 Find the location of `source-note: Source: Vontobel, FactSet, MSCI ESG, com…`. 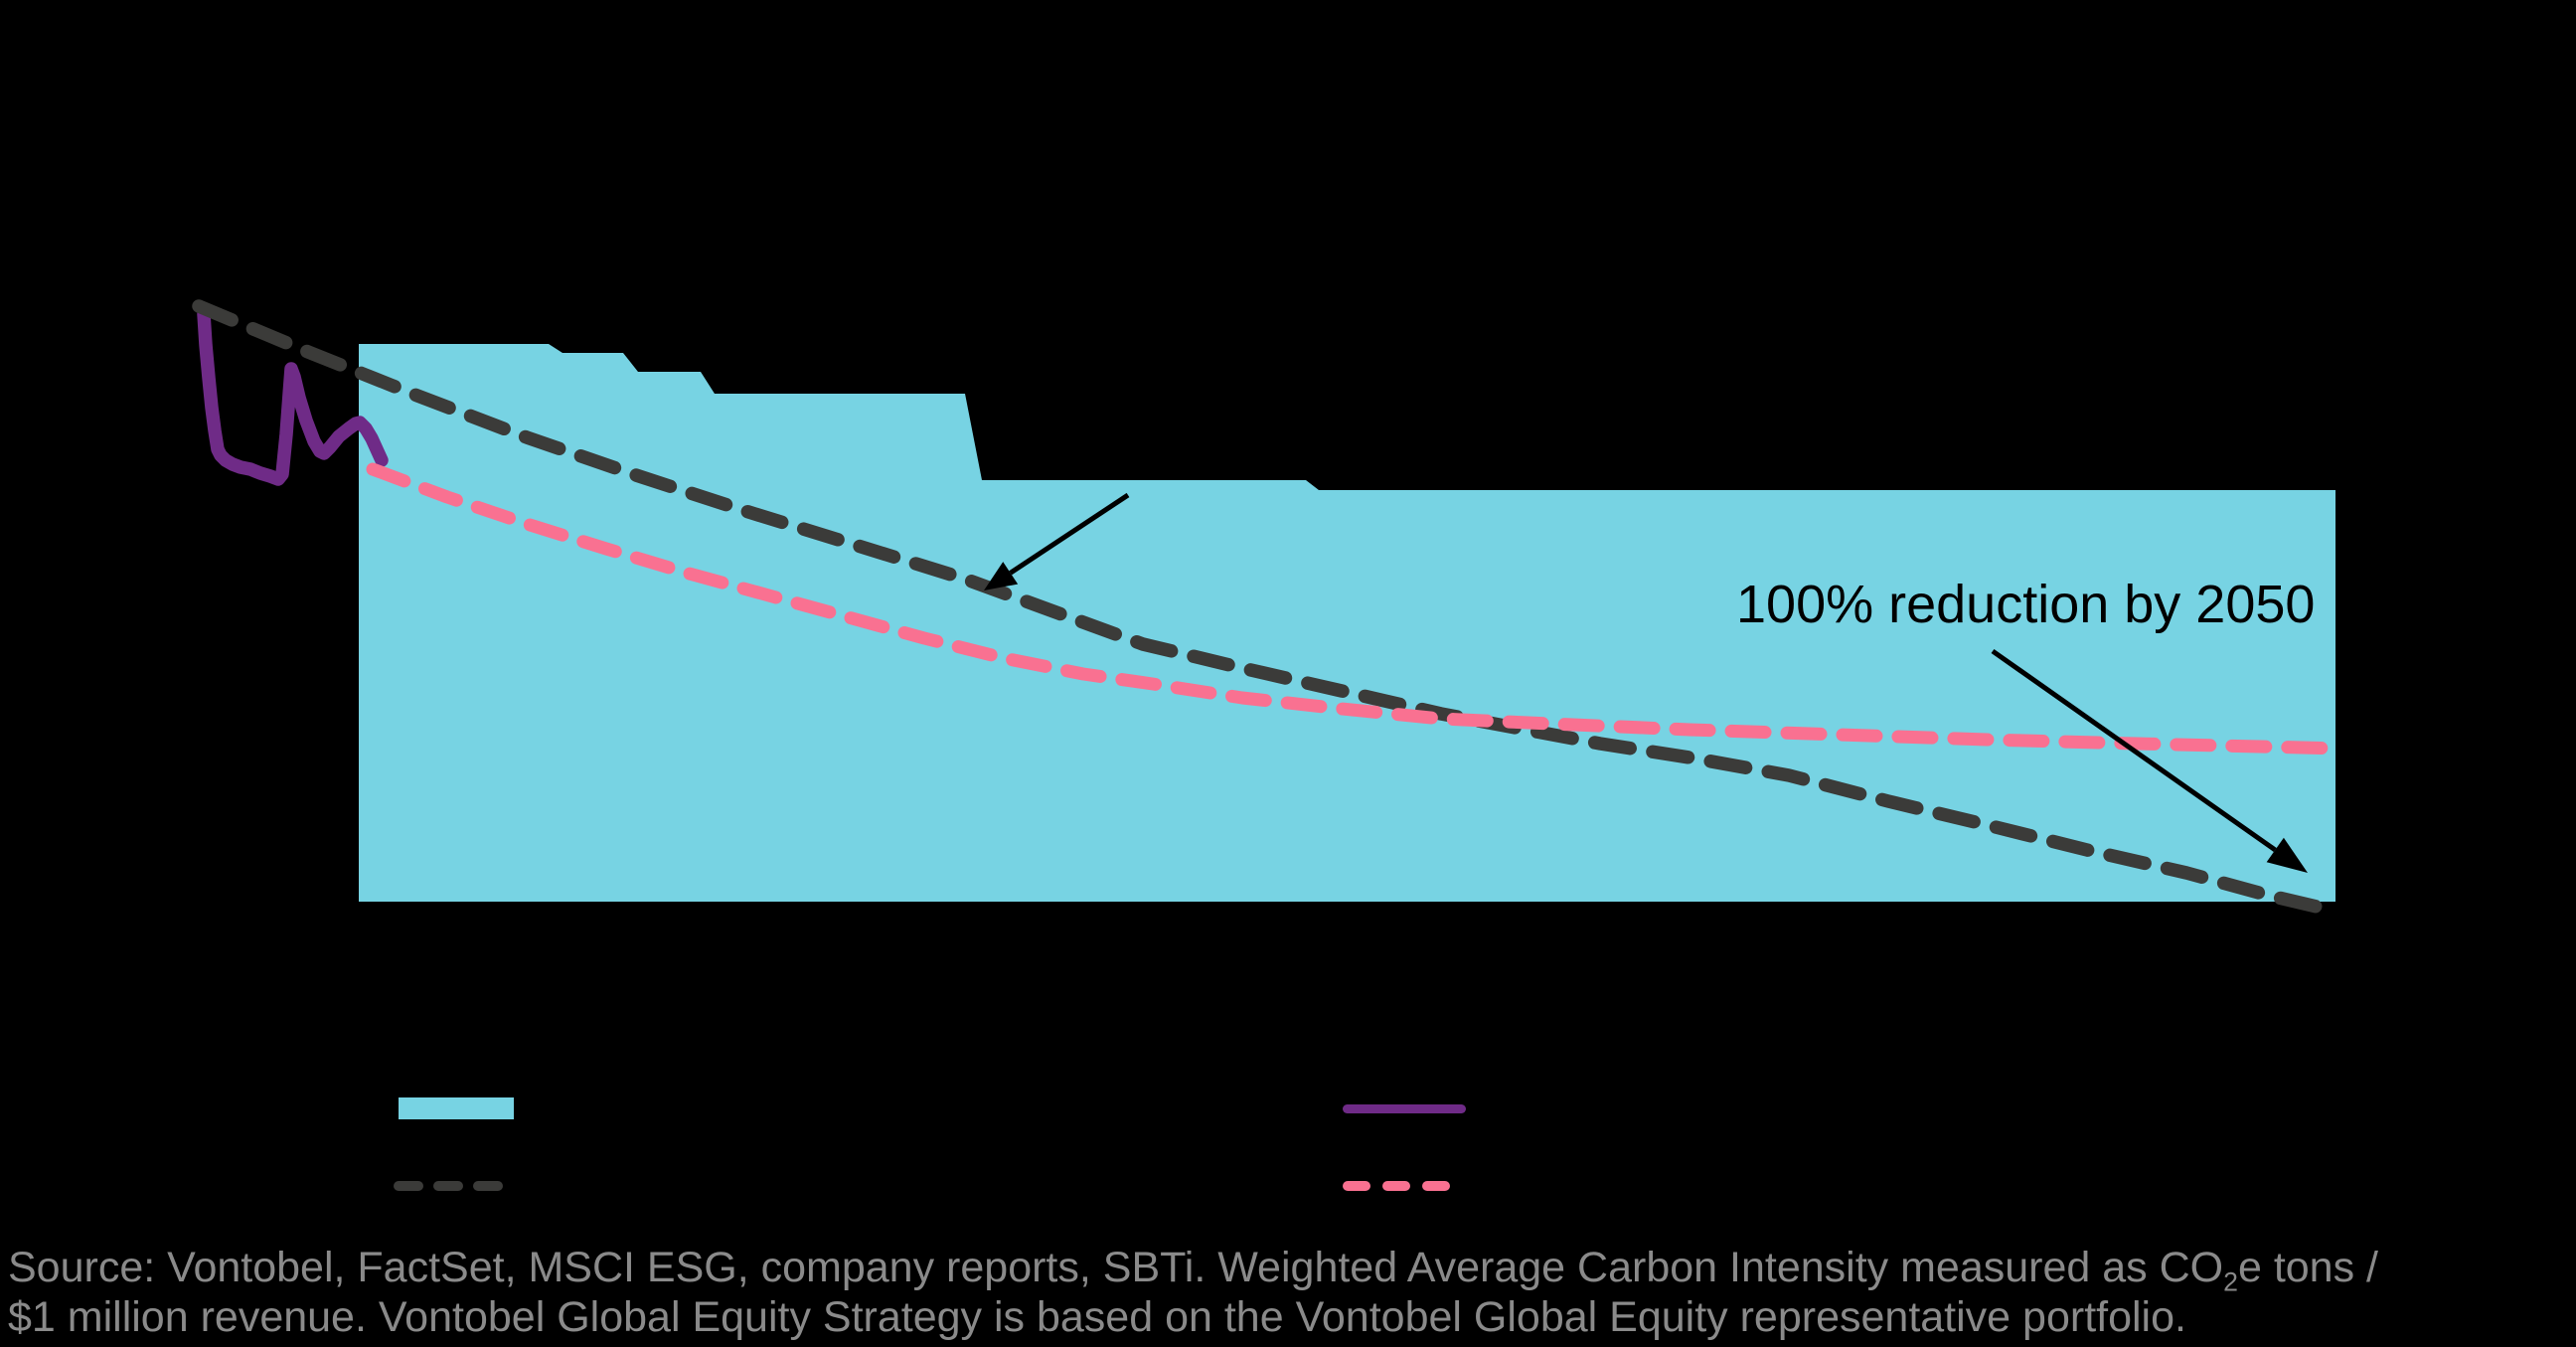

source-note: Source: Vontobel, FactSet, MSCI ESG, com… is located at coordinates (1280, 1292).